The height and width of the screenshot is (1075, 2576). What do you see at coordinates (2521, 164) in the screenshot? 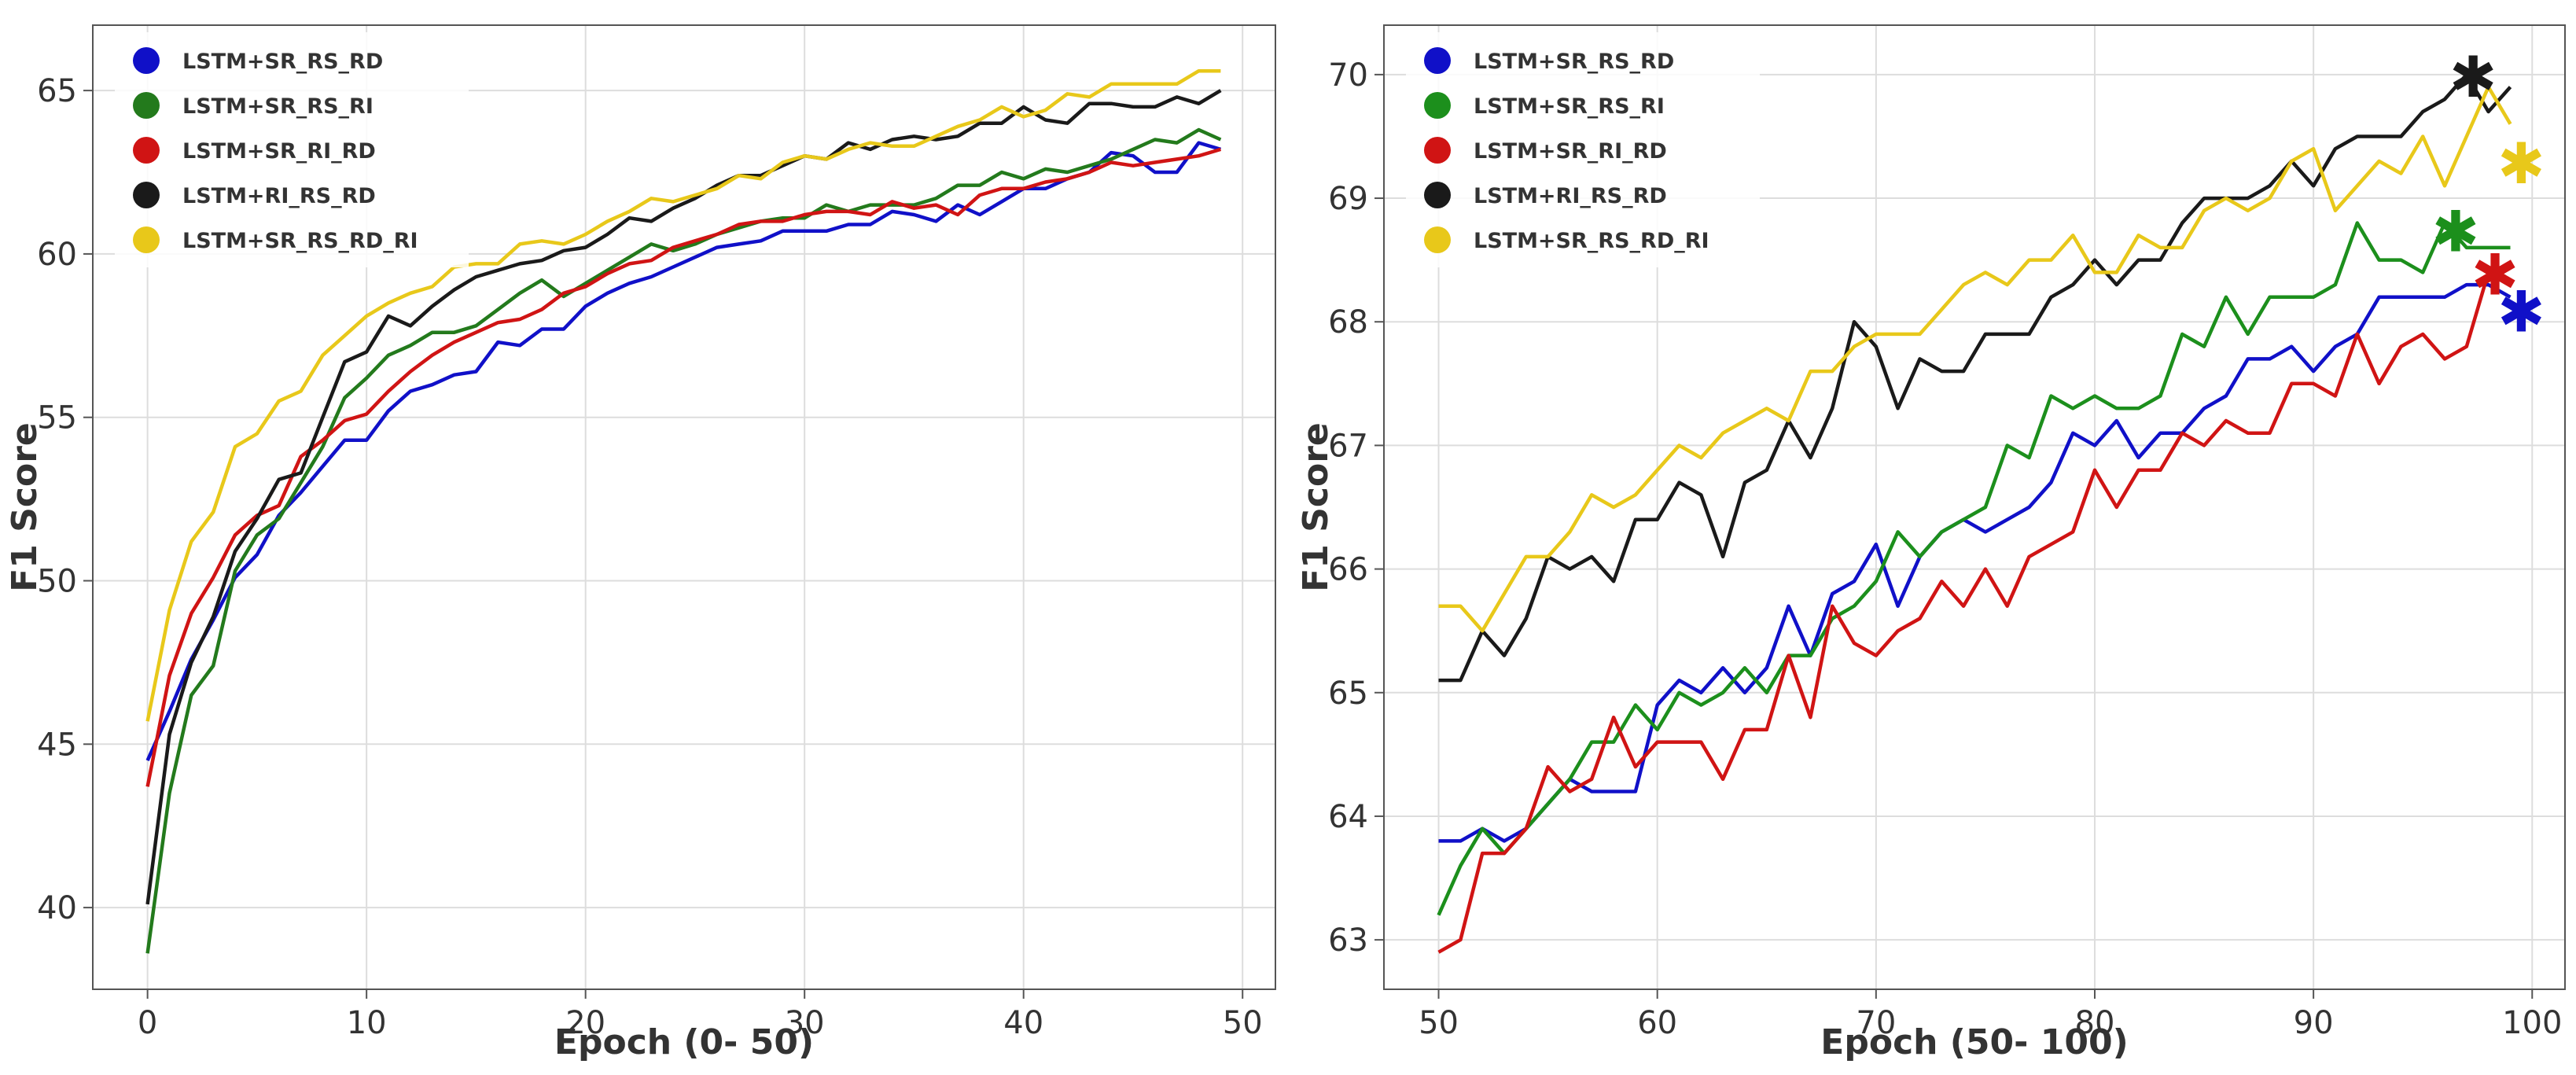
I see `series-end-marker-LSTM+SR_RS_RD_RI: ✱` at bounding box center [2521, 164].